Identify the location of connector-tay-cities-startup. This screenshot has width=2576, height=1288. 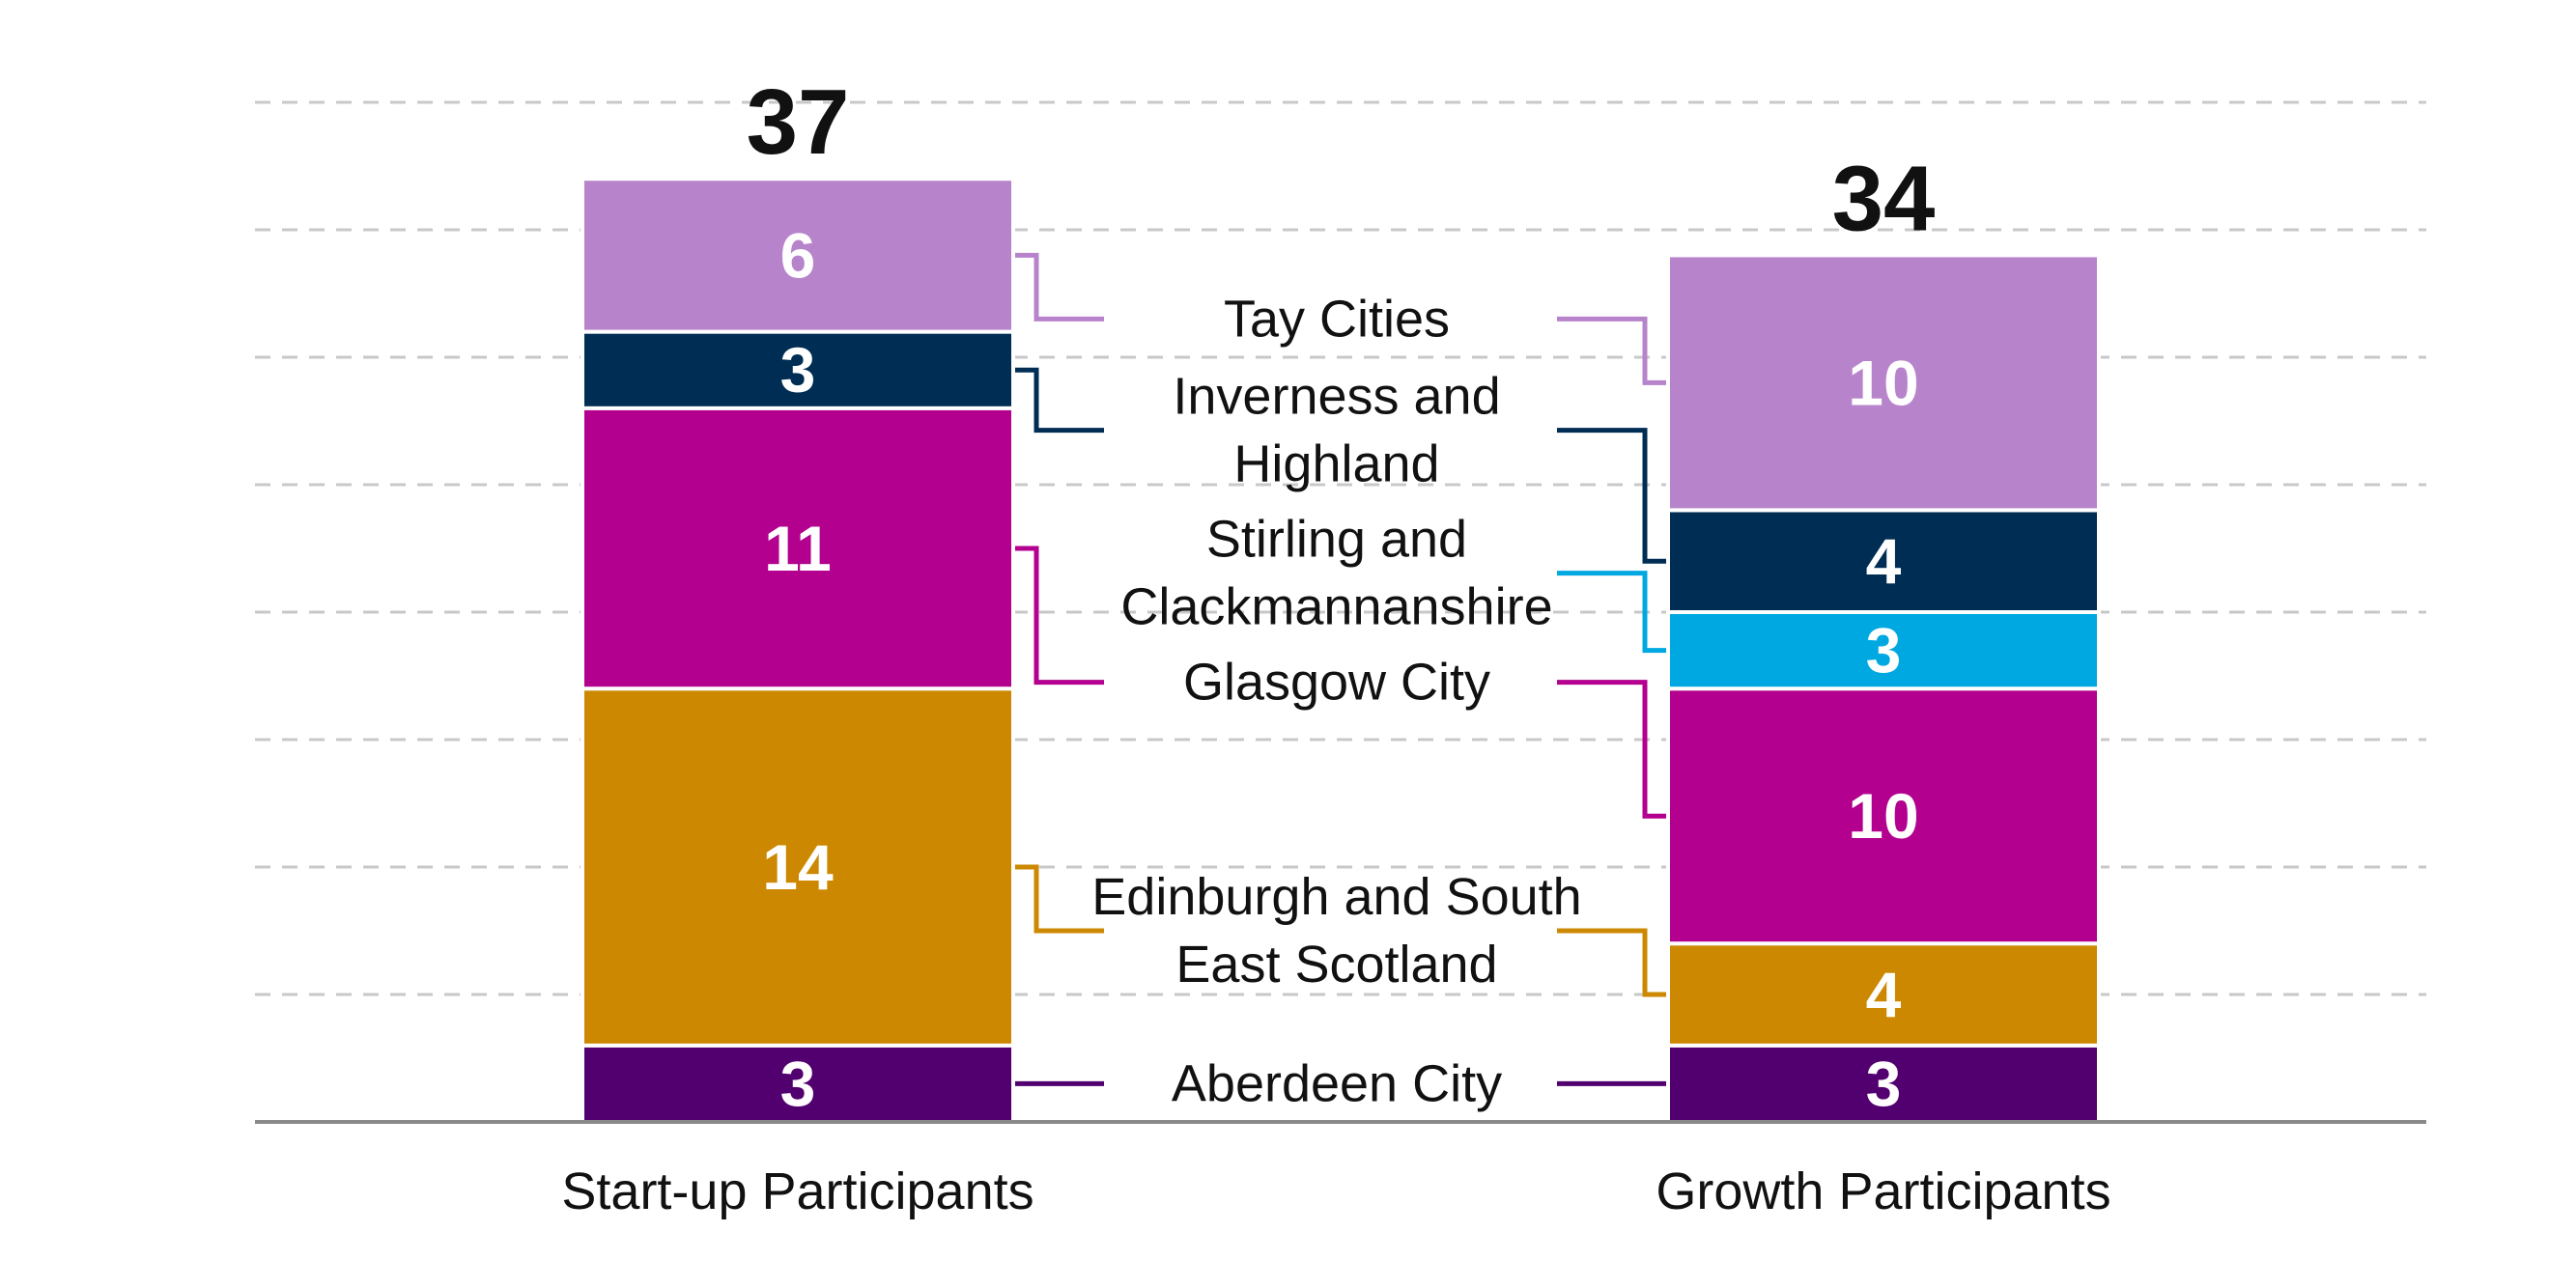
(1058, 287).